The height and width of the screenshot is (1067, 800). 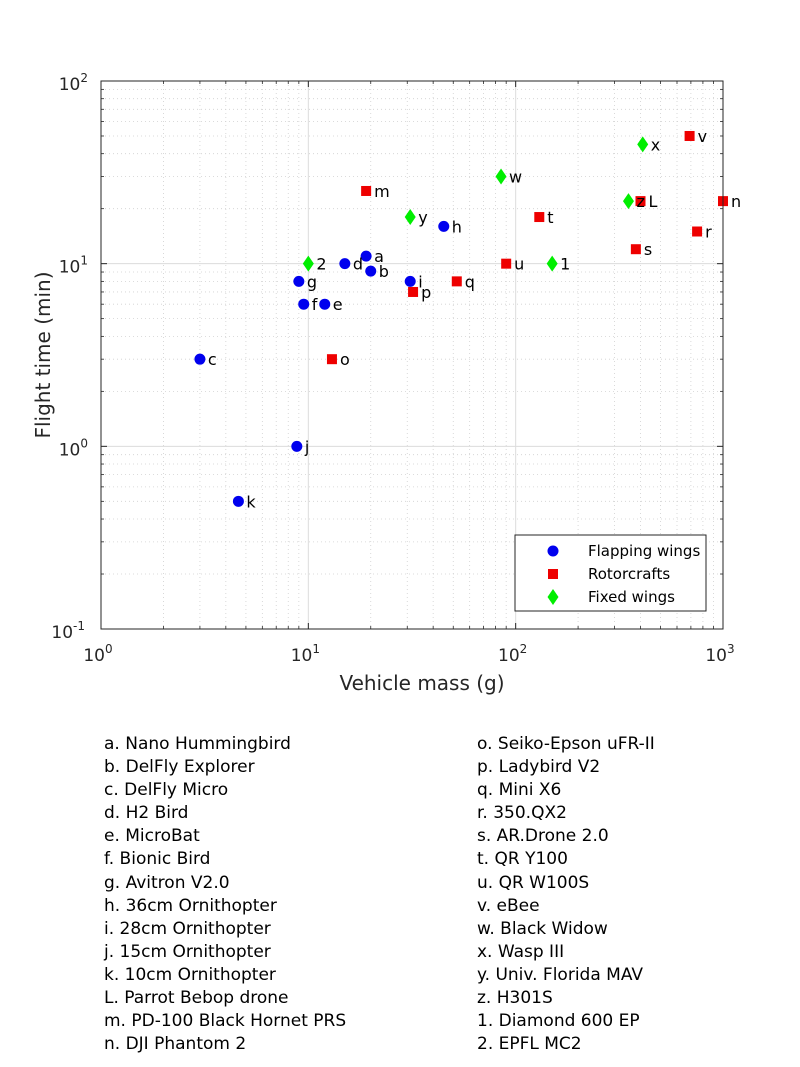 What do you see at coordinates (366, 190) in the screenshot?
I see `point-m` at bounding box center [366, 190].